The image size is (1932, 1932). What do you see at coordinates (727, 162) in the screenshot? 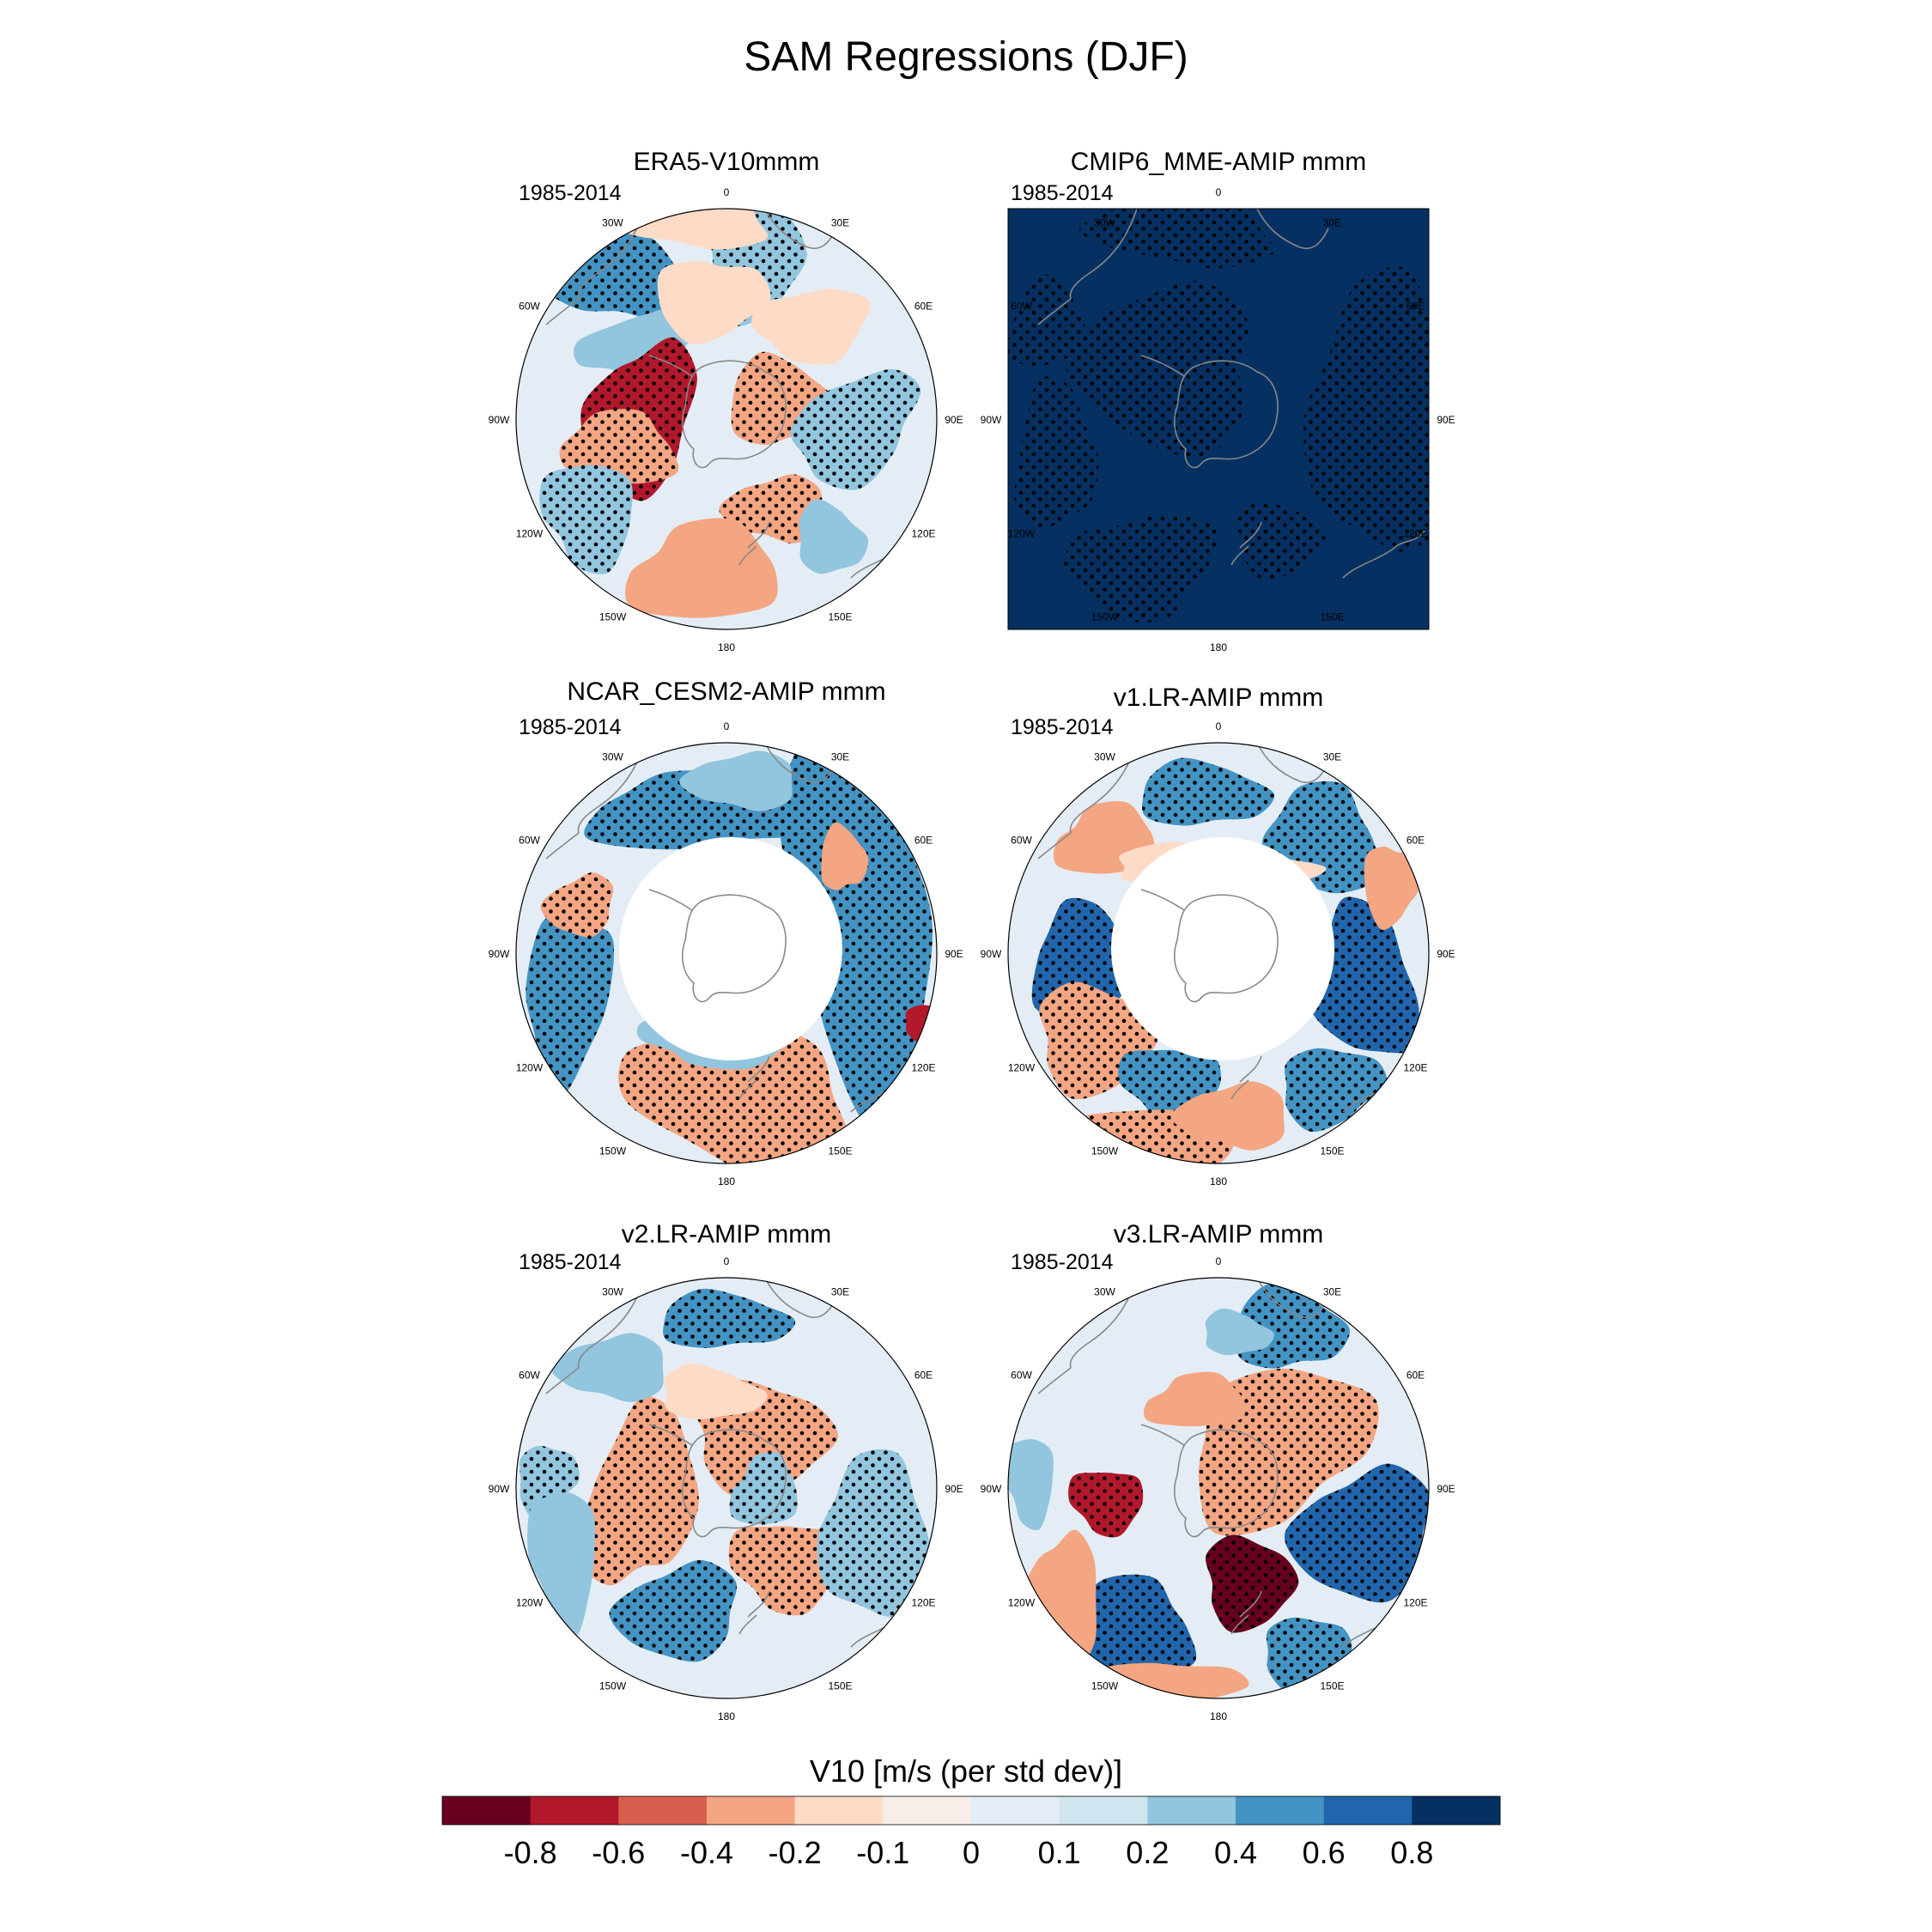
I see `panel-title: ERA5-V10mmm` at bounding box center [727, 162].